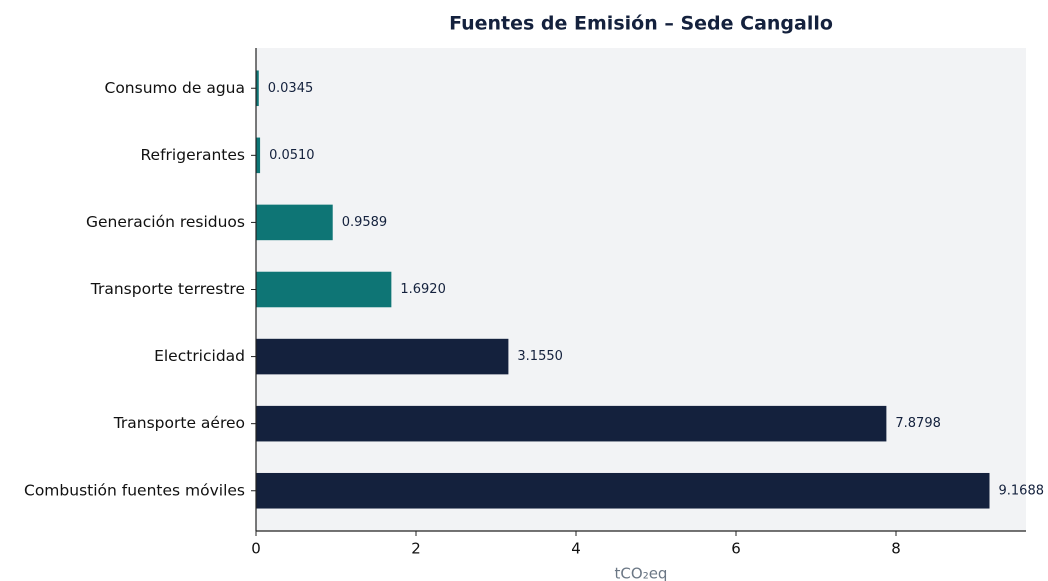 The width and height of the screenshot is (1048, 581). What do you see at coordinates (576, 549) in the screenshot?
I see `x-tick-label: 4` at bounding box center [576, 549].